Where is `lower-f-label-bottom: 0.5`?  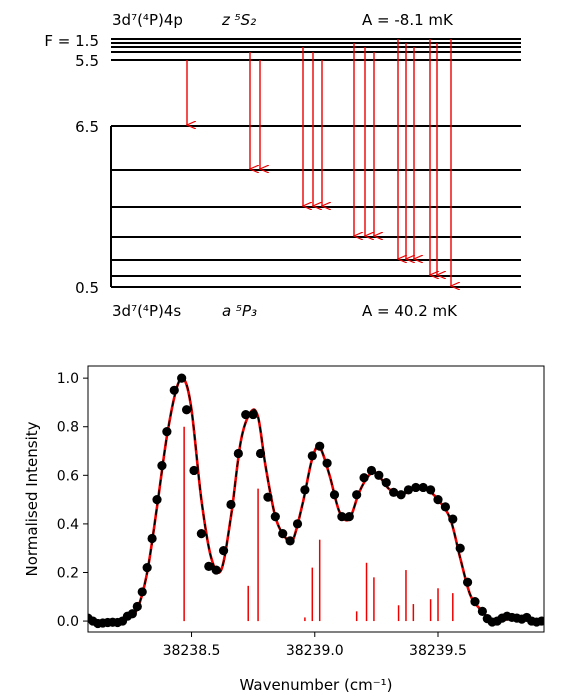 lower-f-label-bottom: 0.5 is located at coordinates (87, 288).